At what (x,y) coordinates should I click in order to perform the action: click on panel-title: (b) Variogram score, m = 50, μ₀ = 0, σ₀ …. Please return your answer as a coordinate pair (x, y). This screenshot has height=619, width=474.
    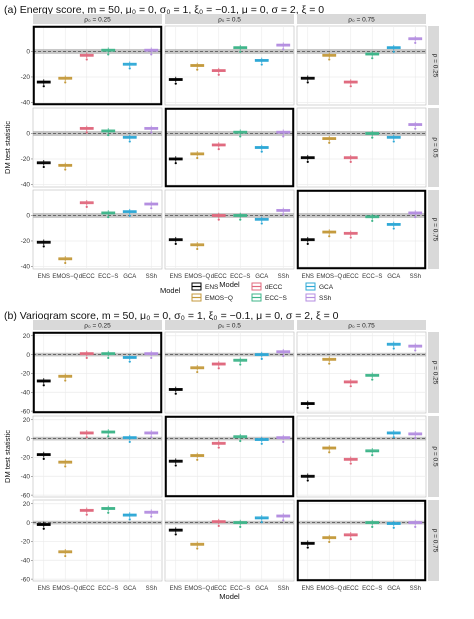
    Looking at the image, I should click on (171, 316).